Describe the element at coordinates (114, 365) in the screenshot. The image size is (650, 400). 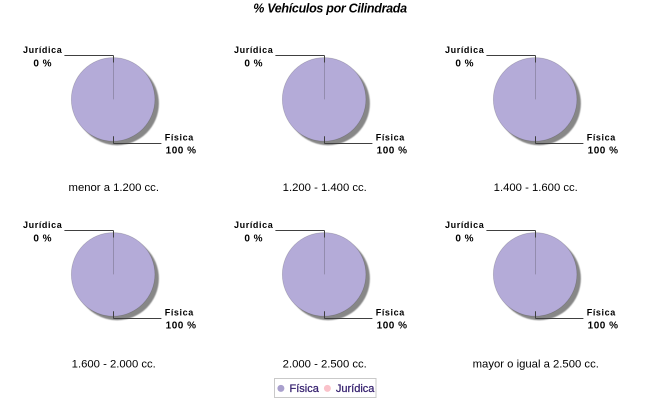
I see `svg-text: 1.600 - 2.000 cc.` at that location.